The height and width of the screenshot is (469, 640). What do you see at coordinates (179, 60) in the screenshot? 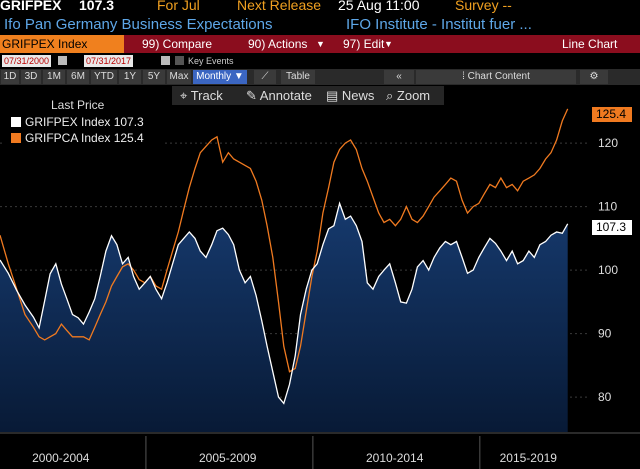
I see `key-events-checkbox` at bounding box center [179, 60].